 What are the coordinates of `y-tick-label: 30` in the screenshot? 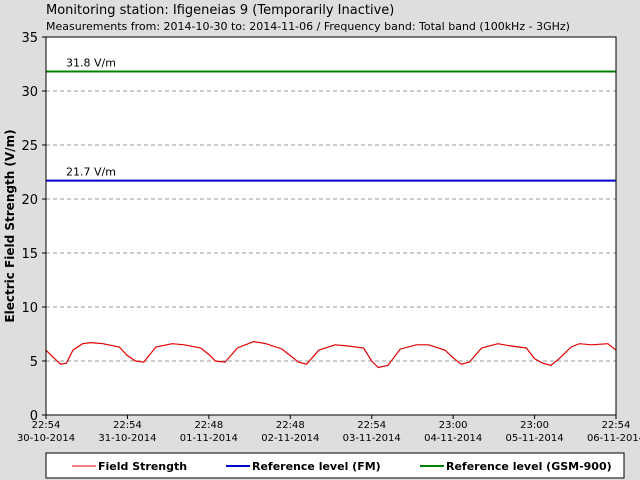 It's located at (29, 92).